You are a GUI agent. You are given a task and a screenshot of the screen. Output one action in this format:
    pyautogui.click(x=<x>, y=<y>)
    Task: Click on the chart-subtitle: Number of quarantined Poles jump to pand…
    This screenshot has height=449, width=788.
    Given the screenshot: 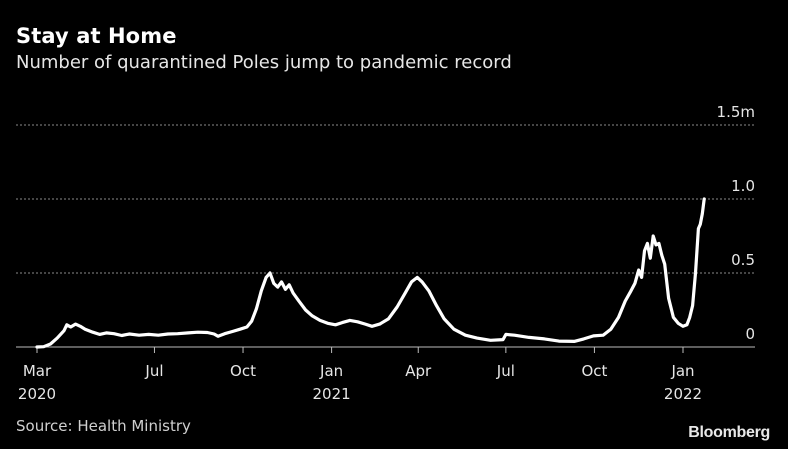 What is the action you would take?
    pyautogui.click(x=264, y=62)
    